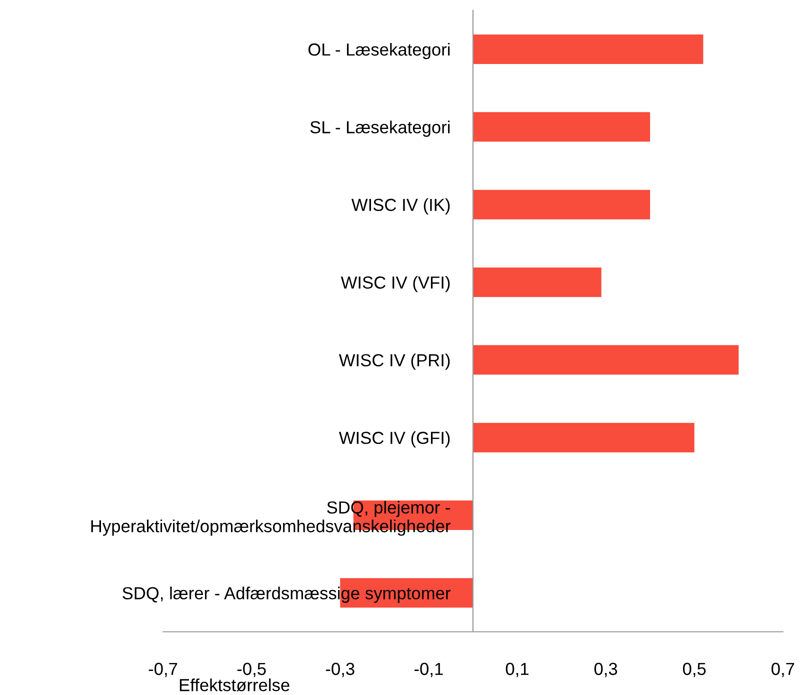 This screenshot has height=695, width=803. What do you see at coordinates (251, 670) in the screenshot?
I see `x-tick-label: -0,5` at bounding box center [251, 670].